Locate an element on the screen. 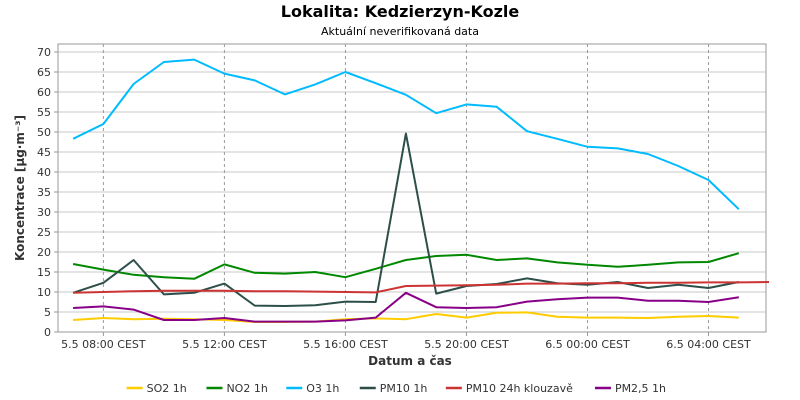 The image size is (800, 400). legend-label: NO2 1h is located at coordinates (246, 388).